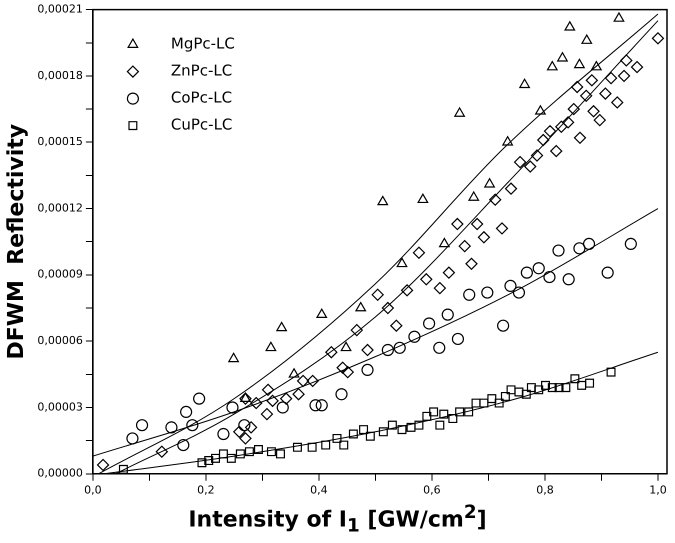 The image size is (675, 543). I want to click on x-tick-label: 0,8, so click(545, 489).